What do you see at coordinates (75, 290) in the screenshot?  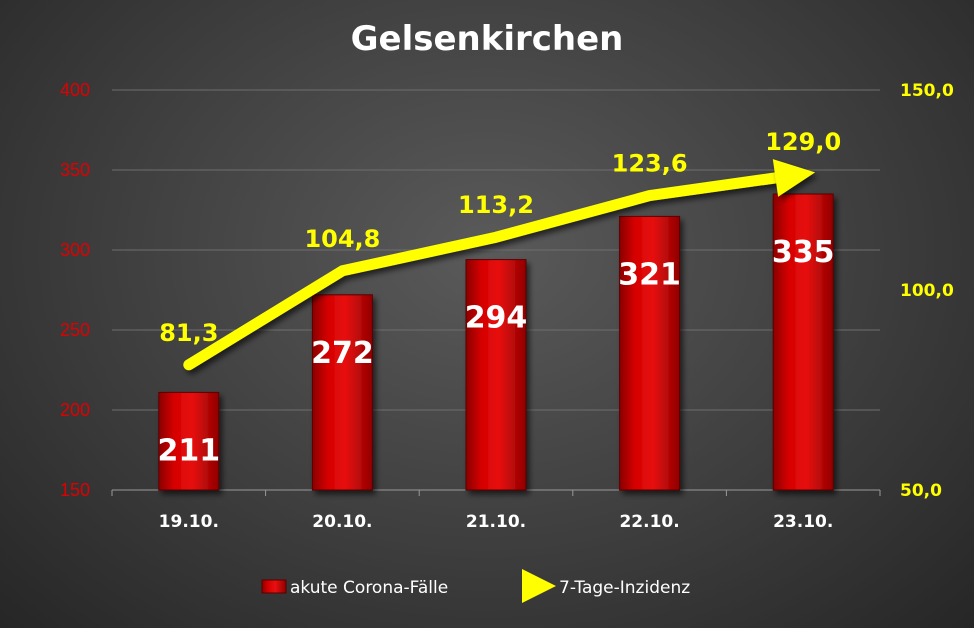 I see `y-axis-left: 150 200 250 300 350 400` at bounding box center [75, 290].